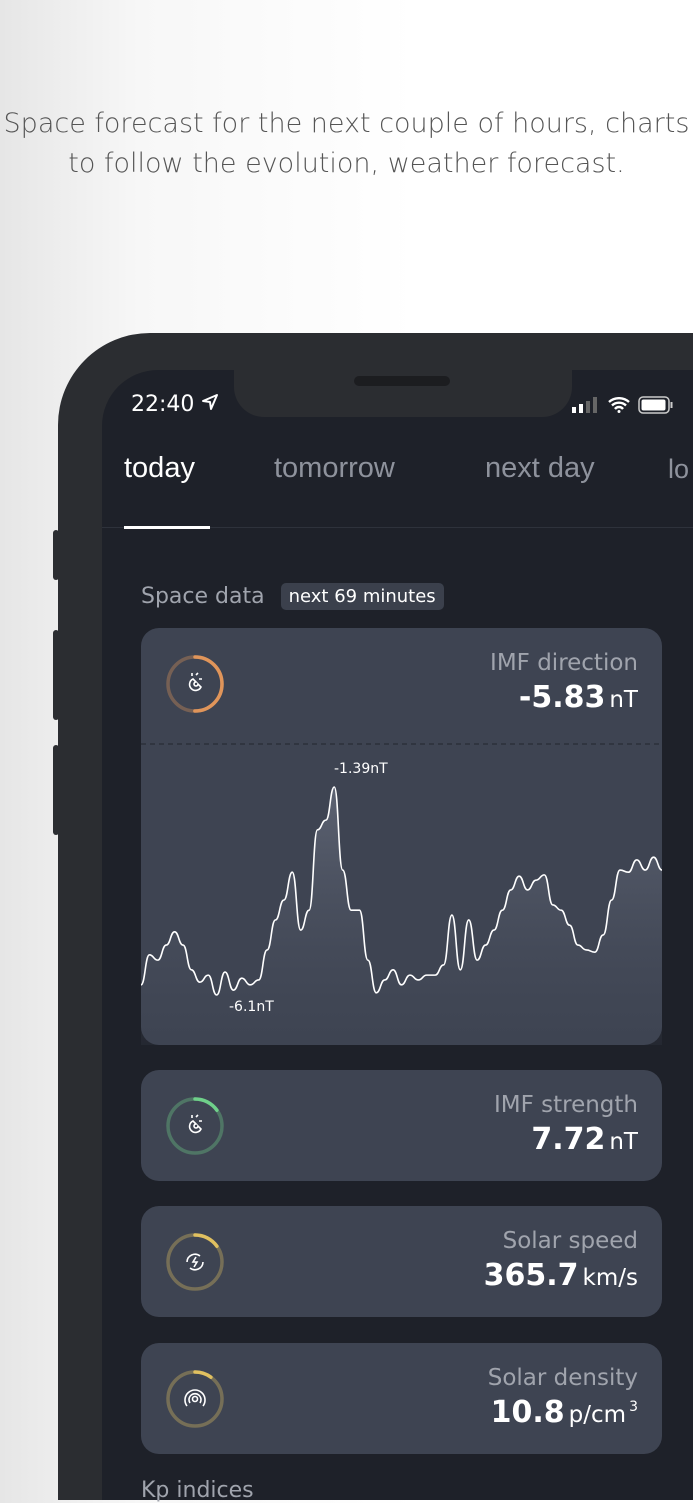 Image resolution: width=693 pixels, height=1503 pixels. Describe the element at coordinates (619, 405) in the screenshot. I see `wifi-icon` at that location.